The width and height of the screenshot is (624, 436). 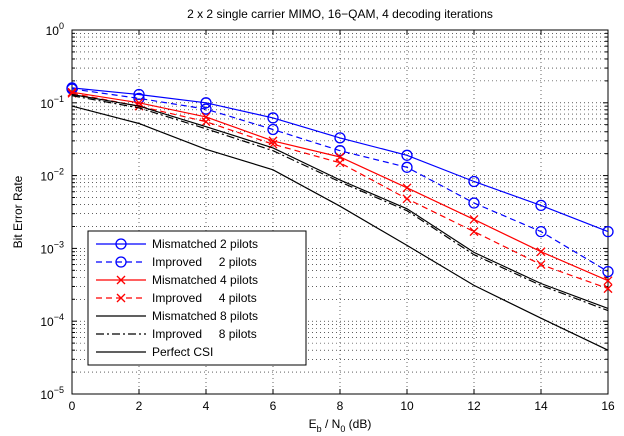 I want to click on x-axis-label-sub-0: 0, so click(x=342, y=429).